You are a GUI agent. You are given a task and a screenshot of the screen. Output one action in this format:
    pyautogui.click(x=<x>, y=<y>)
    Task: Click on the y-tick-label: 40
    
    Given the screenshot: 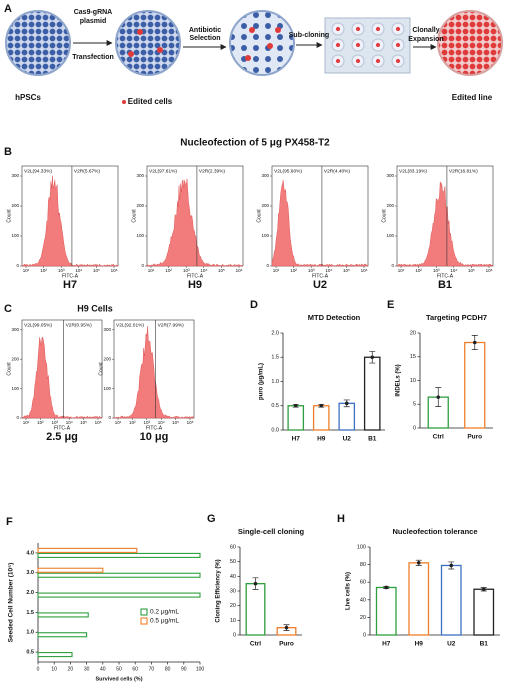 What is the action you would take?
    pyautogui.click(x=233, y=577)
    